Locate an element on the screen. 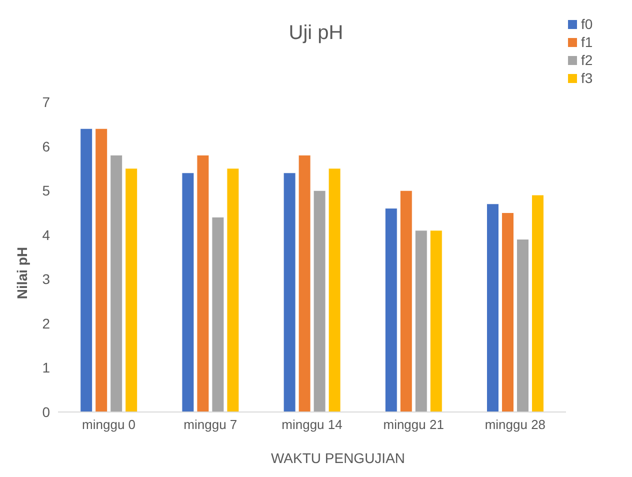  x-tick-label: minggu 0 is located at coordinates (109, 424).